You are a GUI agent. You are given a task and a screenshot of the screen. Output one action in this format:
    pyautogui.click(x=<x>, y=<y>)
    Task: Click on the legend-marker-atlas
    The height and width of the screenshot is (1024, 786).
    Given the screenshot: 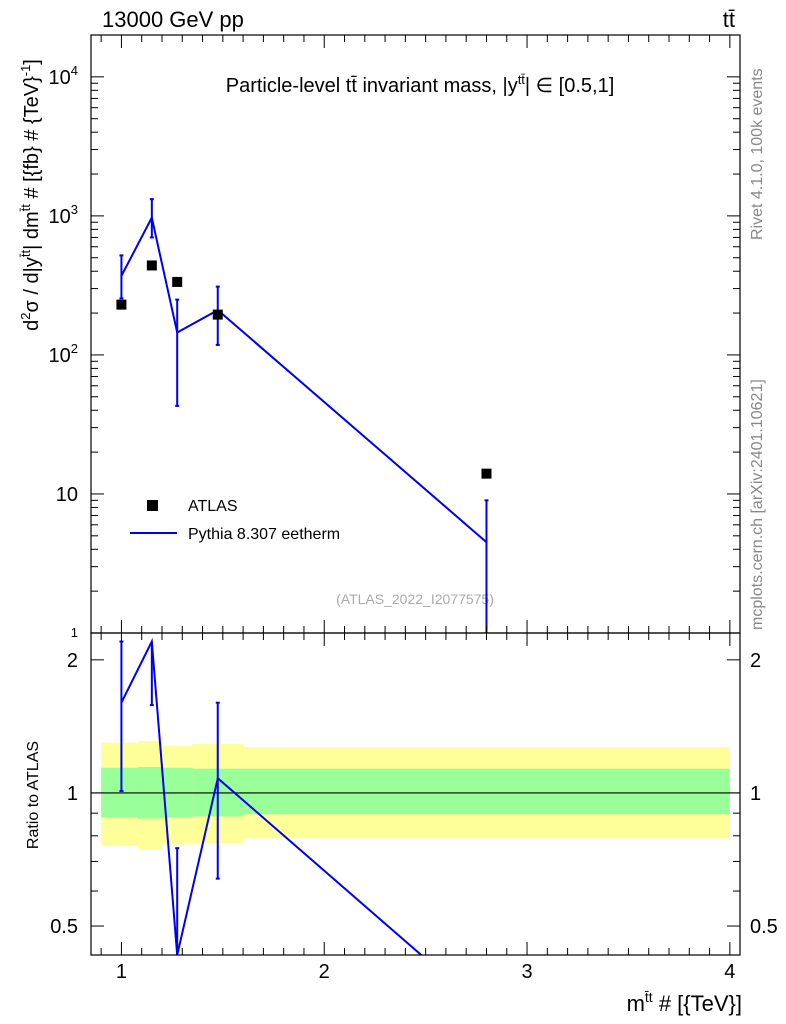 What is the action you would take?
    pyautogui.click(x=152, y=505)
    